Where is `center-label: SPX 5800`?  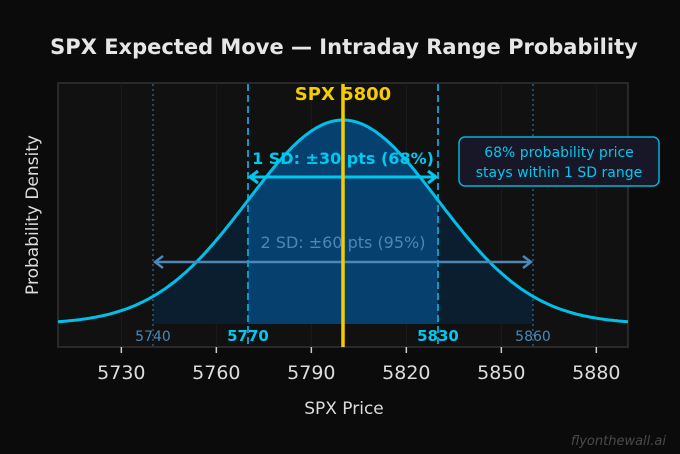 center-label: SPX 5800 is located at coordinates (343, 94).